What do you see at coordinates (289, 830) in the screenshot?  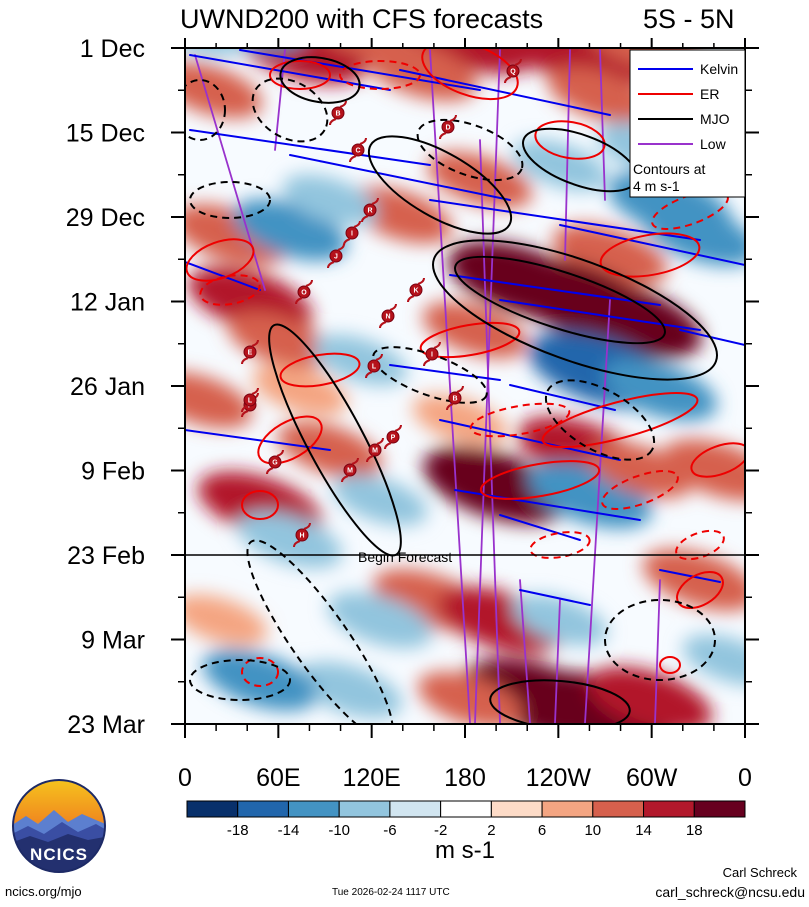 I see `colorbar-tick-1: -14` at bounding box center [289, 830].